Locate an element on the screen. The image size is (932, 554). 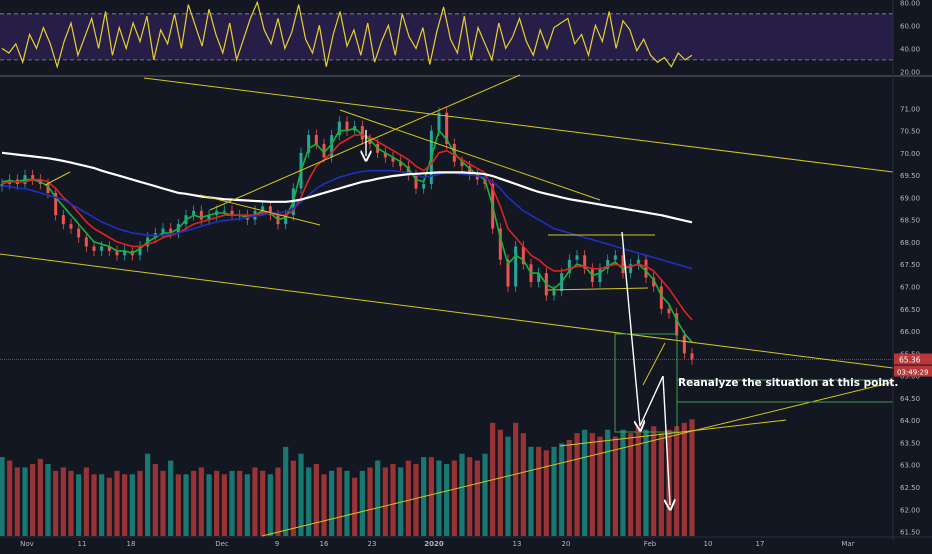
rsi-panel is located at coordinates (466, 38).